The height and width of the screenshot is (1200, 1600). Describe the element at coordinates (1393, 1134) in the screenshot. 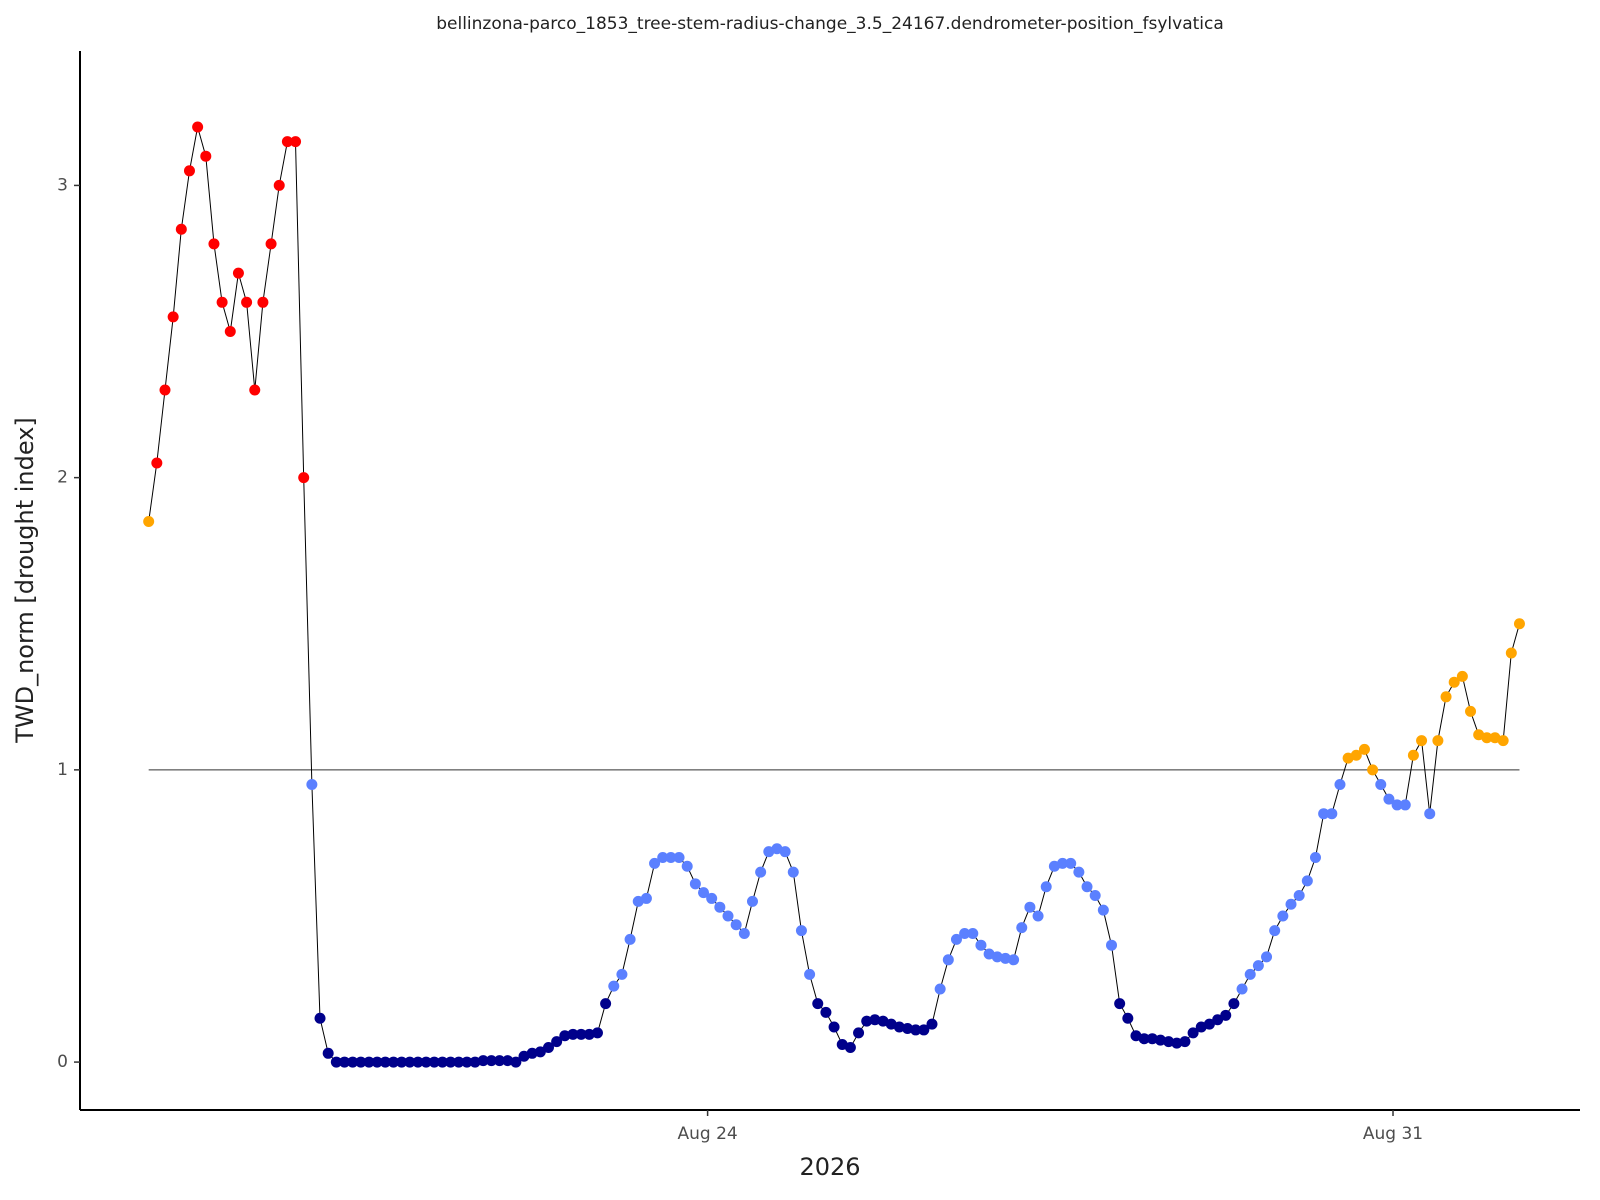

I see `x-tick-label: Aug 31` at that location.